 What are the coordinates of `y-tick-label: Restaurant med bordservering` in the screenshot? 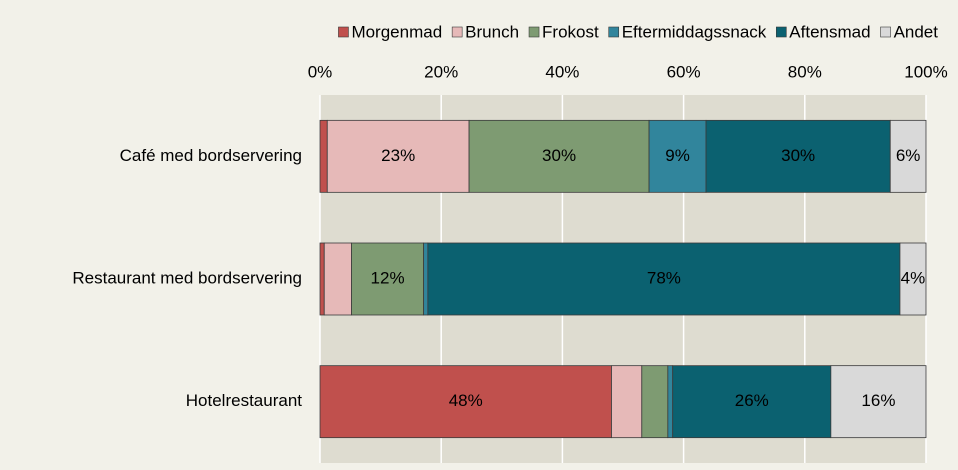 It's located at (187, 277).